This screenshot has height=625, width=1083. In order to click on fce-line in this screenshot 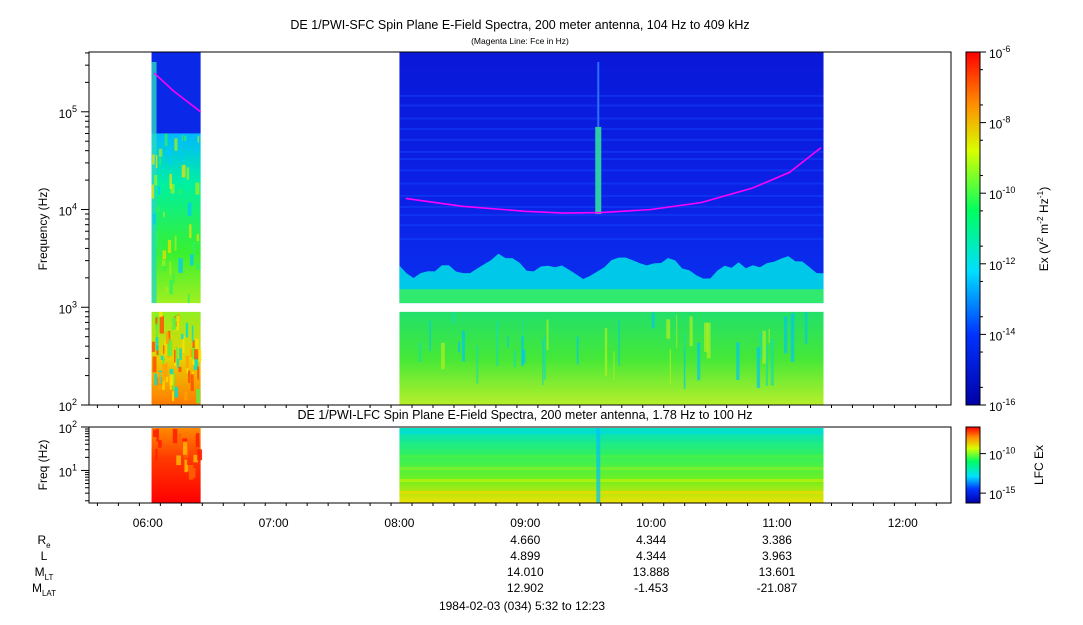, I will do `click(177, 92)`.